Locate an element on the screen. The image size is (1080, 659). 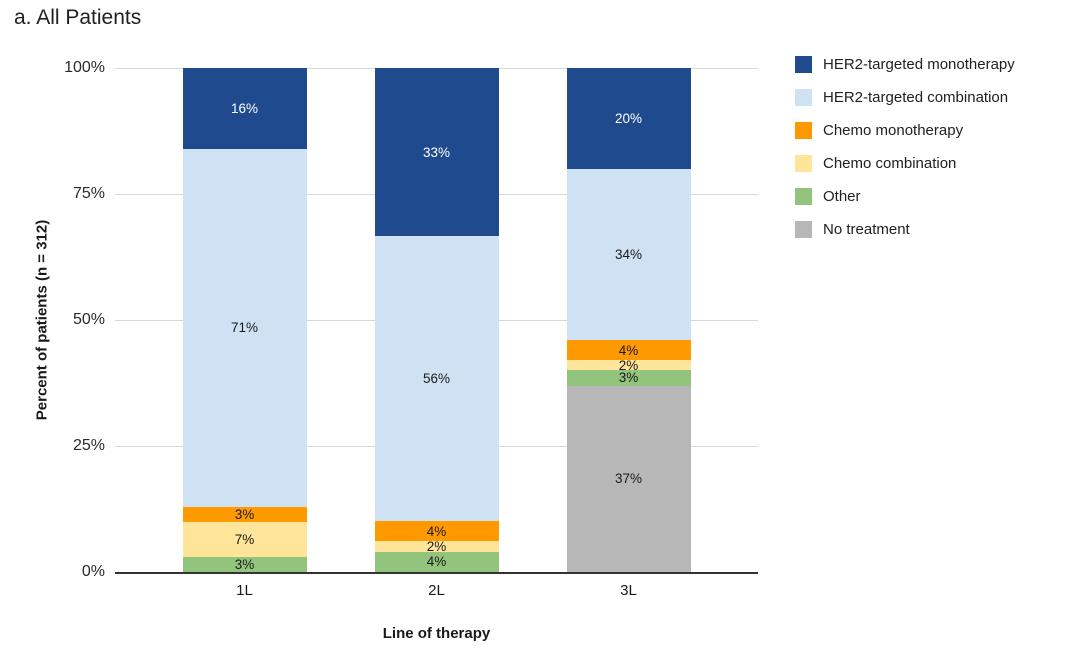
legend-item: Chemo monotherapy is located at coordinates (905, 130).